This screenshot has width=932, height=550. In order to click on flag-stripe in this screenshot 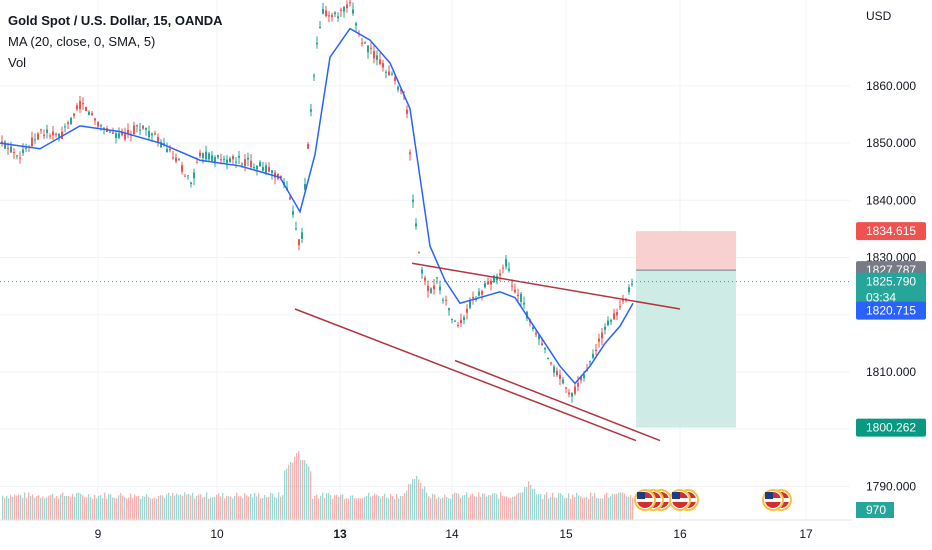, I will do `click(645, 500)`.